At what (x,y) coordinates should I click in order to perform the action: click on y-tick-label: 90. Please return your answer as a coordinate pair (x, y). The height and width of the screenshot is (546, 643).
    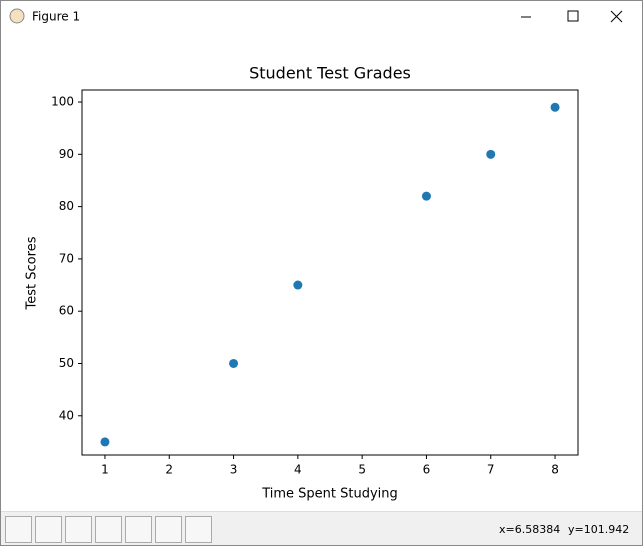
    Looking at the image, I should click on (66, 154).